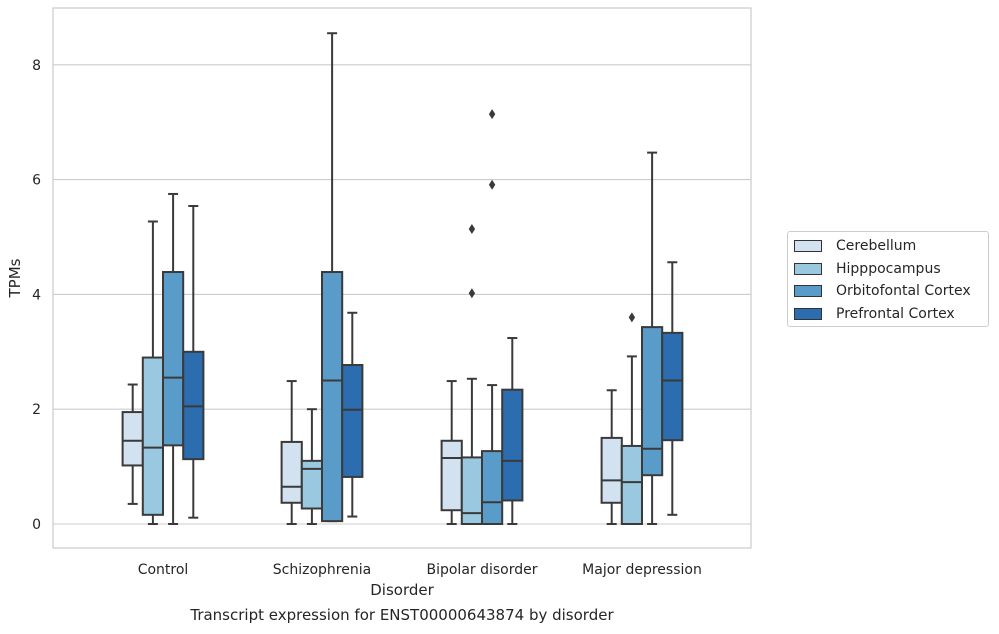 The height and width of the screenshot is (634, 999). I want to click on y-axis-label: TPMs, so click(15, 278).